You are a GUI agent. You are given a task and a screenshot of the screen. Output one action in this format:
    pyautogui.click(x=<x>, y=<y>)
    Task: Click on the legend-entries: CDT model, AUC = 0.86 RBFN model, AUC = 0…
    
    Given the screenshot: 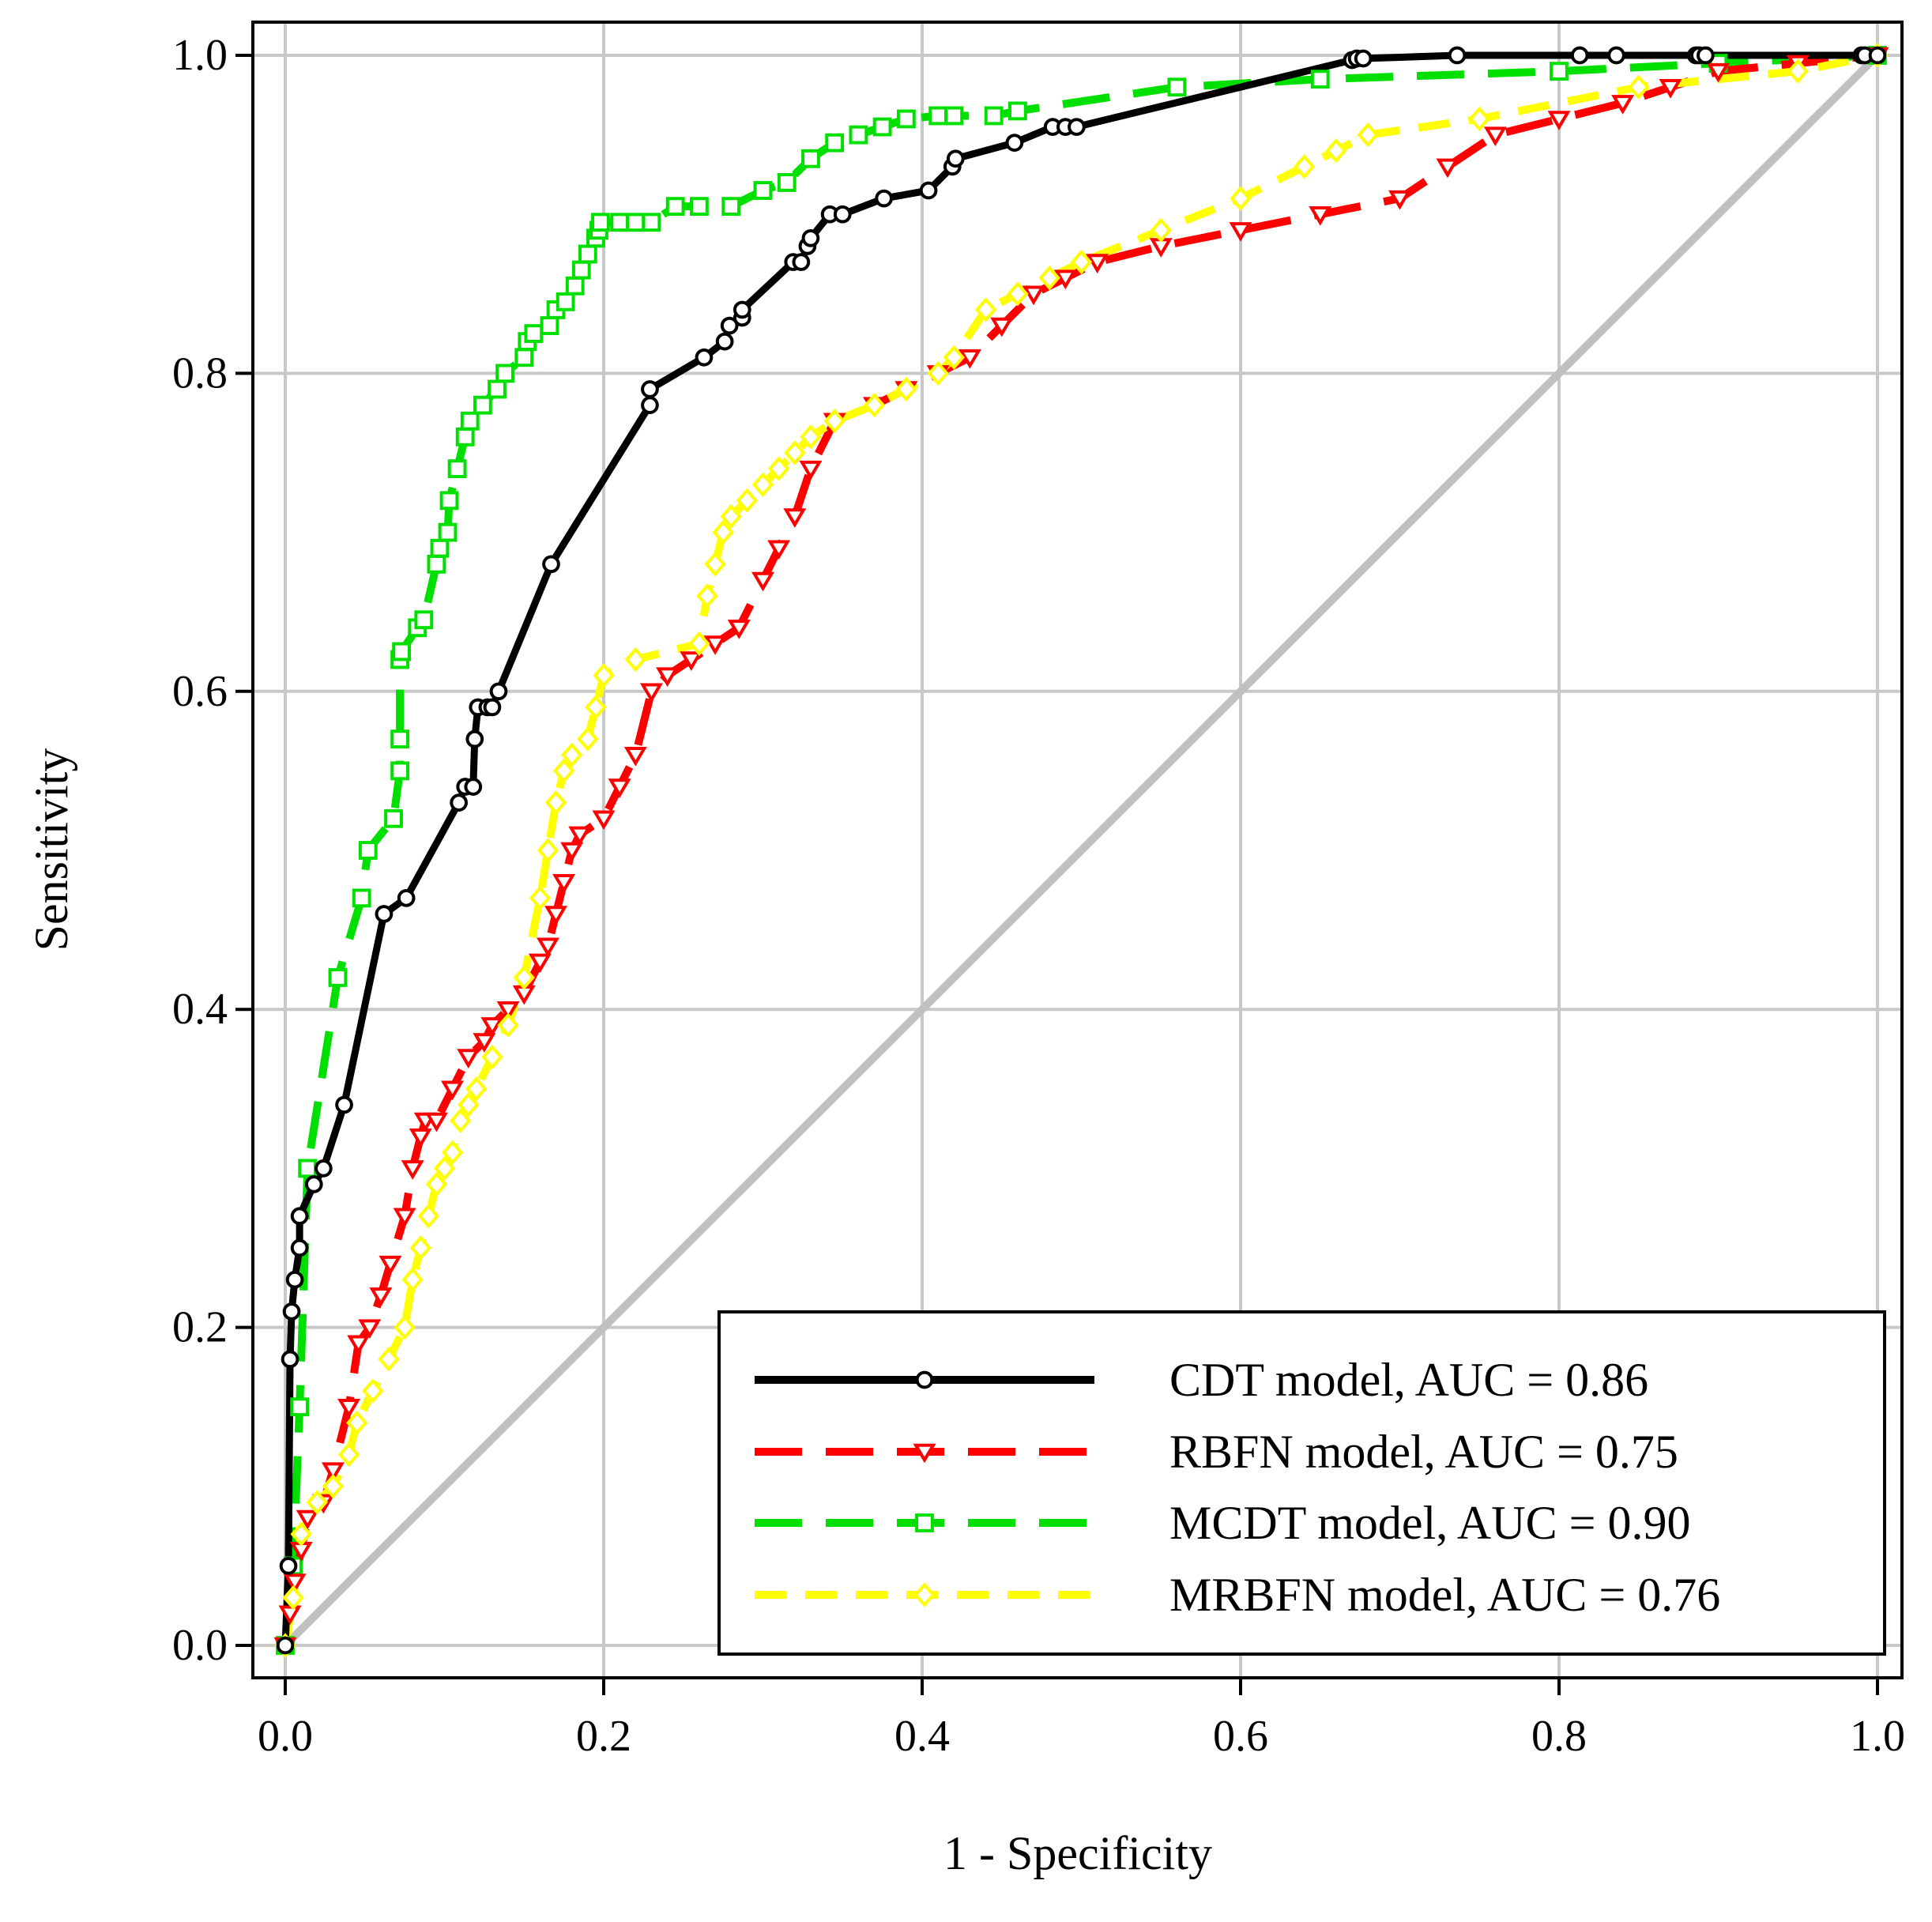 What is the action you would take?
    pyautogui.click(x=1237, y=1487)
    